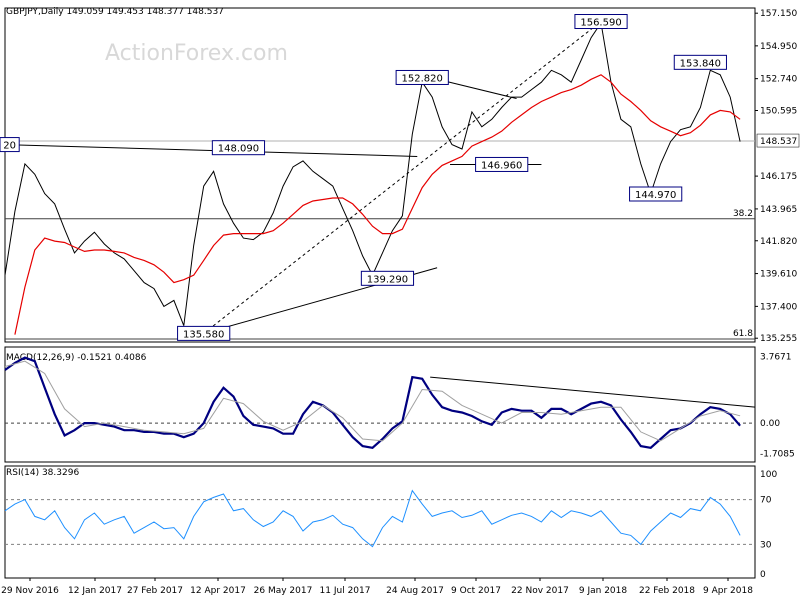  What do you see at coordinates (372, 518) in the screenshot?
I see `rsi-line` at bounding box center [372, 518].